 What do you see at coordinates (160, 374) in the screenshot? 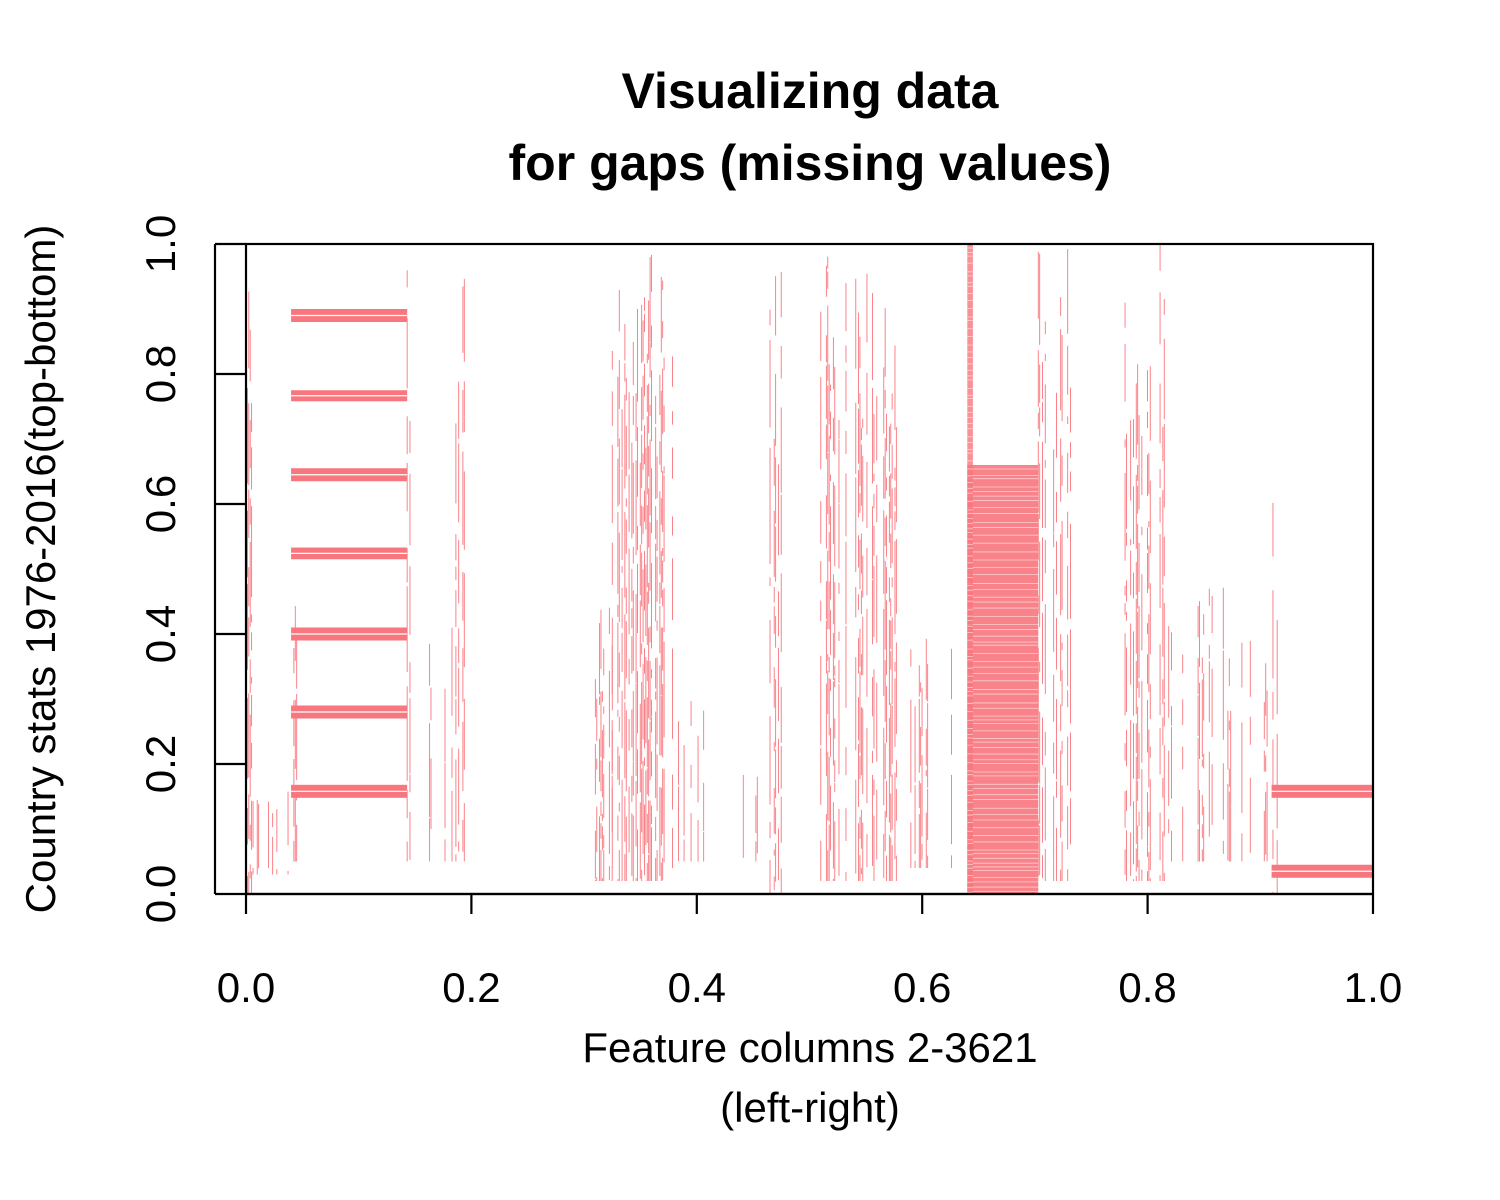
I see `y-tick-label-4: 0.8` at bounding box center [160, 374].